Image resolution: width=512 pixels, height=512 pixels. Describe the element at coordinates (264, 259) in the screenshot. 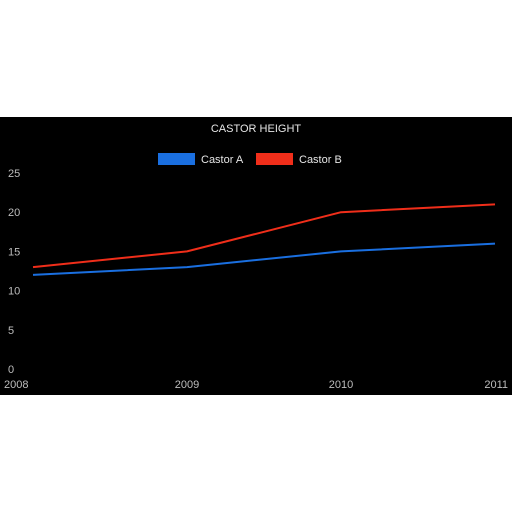

I see `series-line-castor-a` at that location.